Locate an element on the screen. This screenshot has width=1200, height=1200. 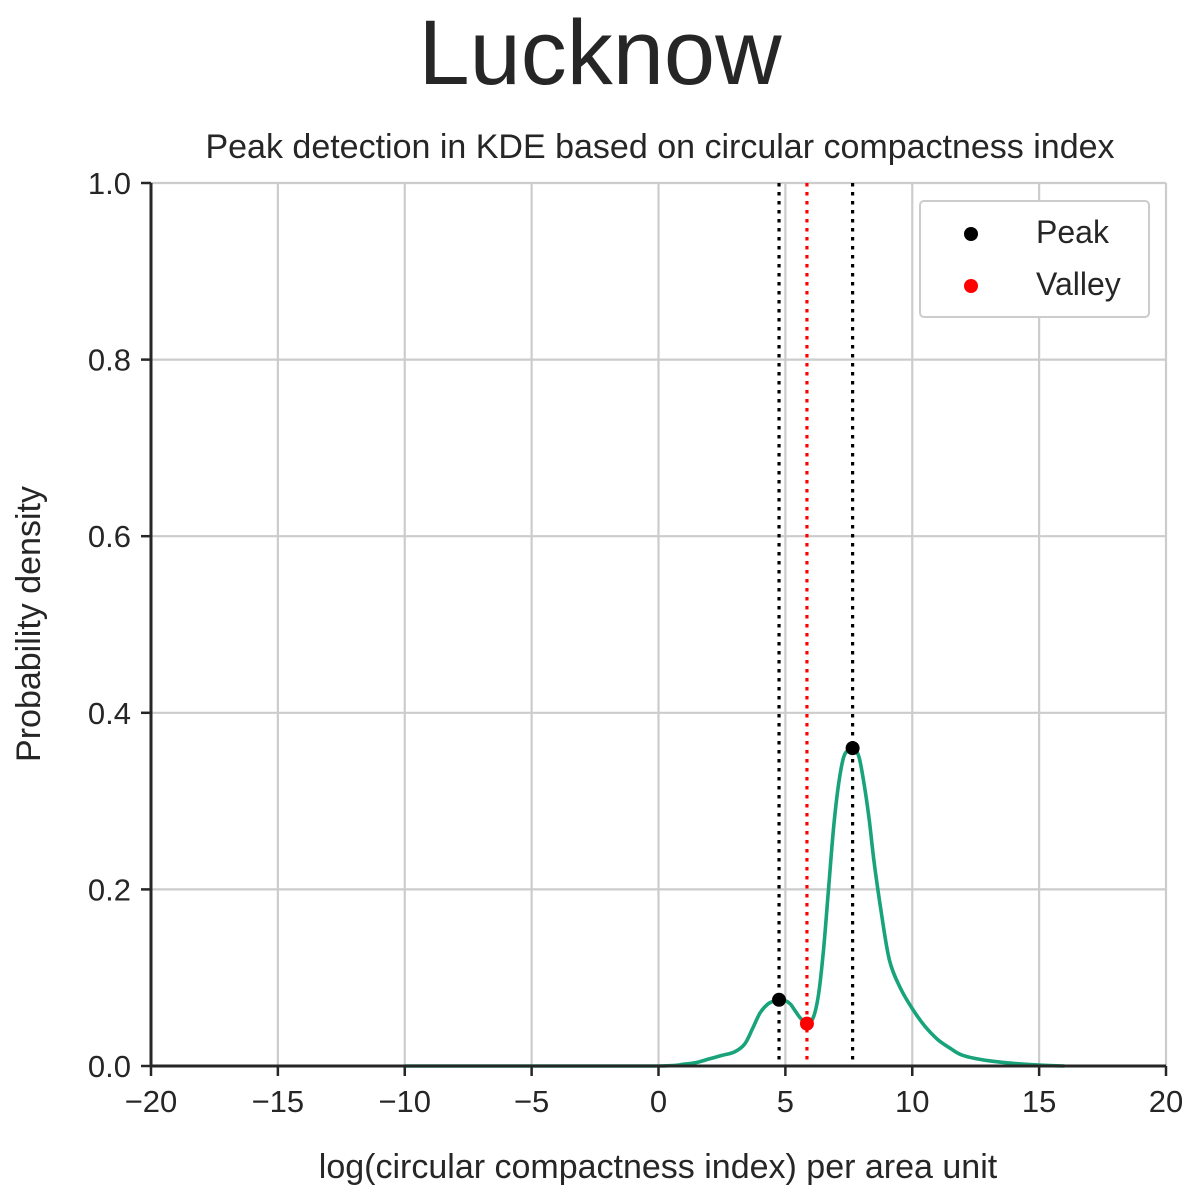
x-tick-label: 15 is located at coordinates (1039, 1101).